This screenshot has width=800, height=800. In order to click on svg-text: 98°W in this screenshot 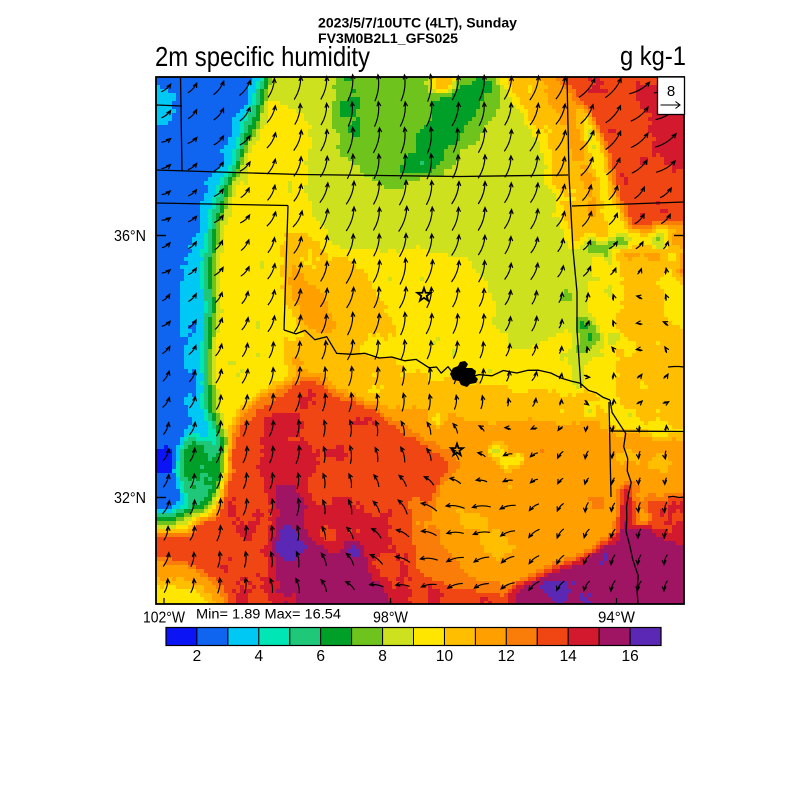, I will do `click(391, 618)`.